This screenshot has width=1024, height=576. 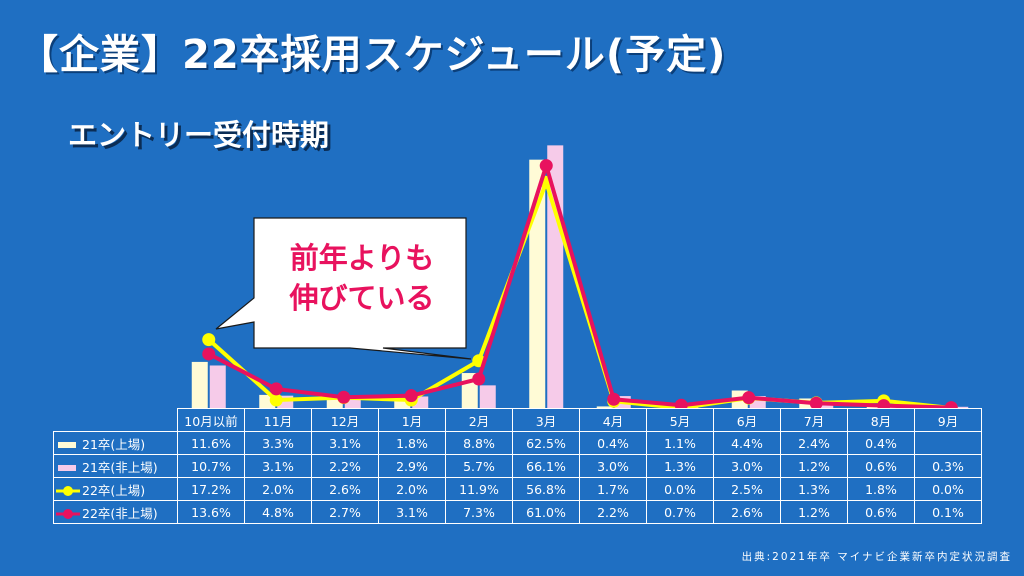 I want to click on legend-label-1: 21卒(非上場), so click(x=120, y=467).